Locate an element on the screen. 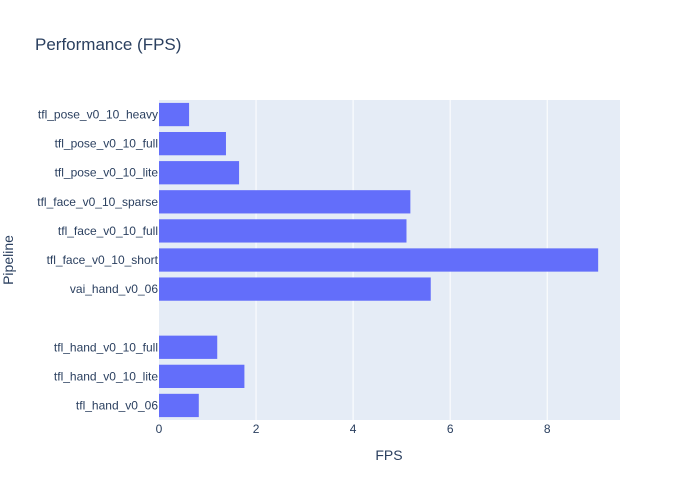  bar-tfl_pose_v0_10_full is located at coordinates (192, 144).